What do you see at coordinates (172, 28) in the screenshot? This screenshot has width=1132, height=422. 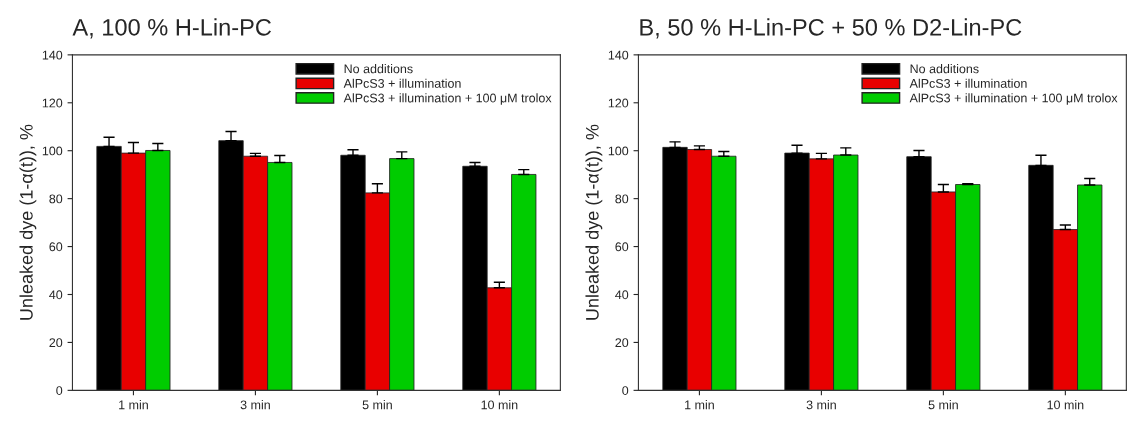 I see `chart-title: A, 100 % H-Lin-PC` at bounding box center [172, 28].